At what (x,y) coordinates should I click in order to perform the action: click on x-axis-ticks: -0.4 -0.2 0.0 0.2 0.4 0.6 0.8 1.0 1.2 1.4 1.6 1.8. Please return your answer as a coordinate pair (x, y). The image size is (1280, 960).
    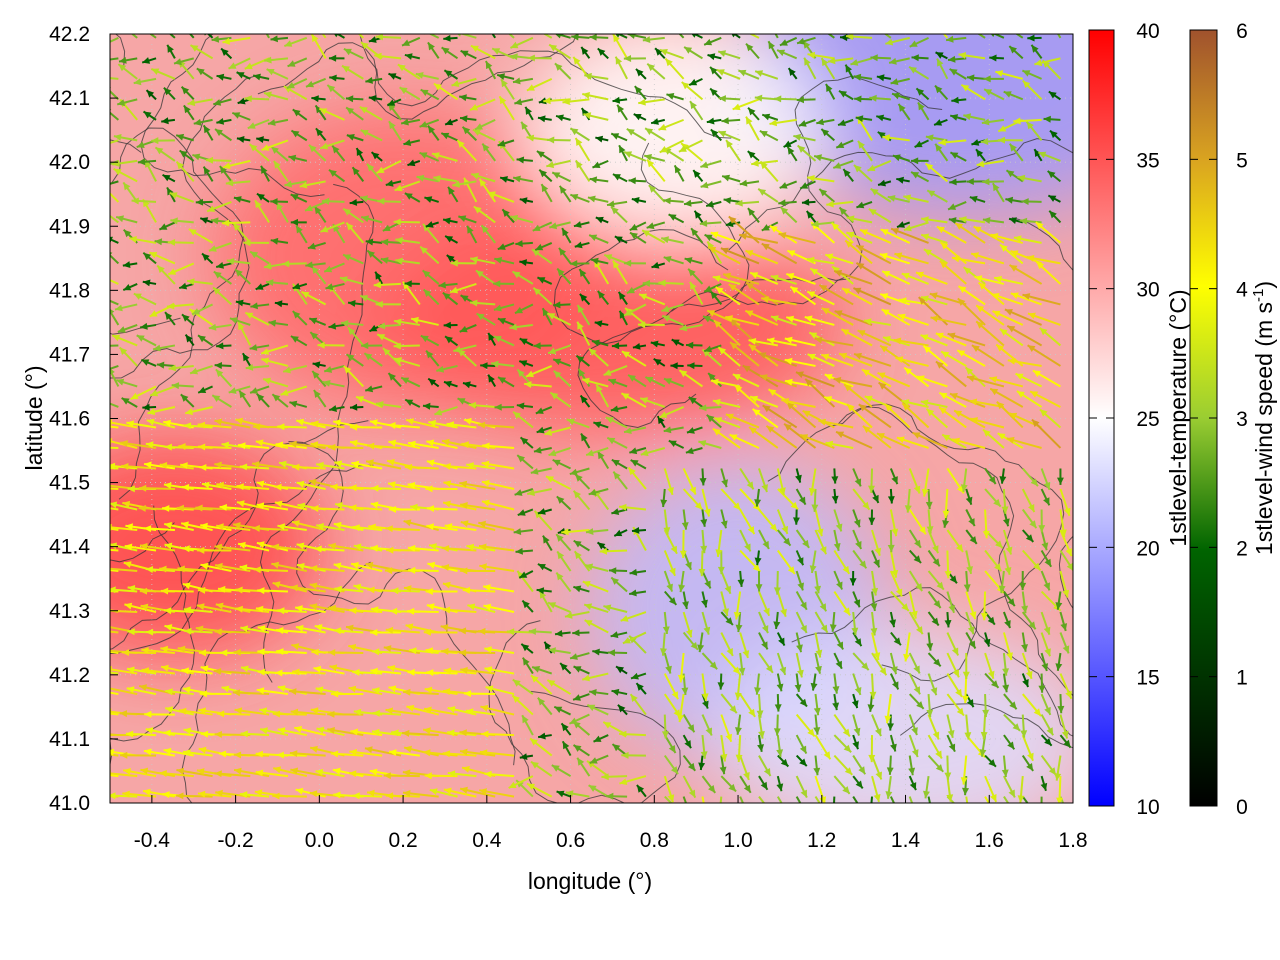
    Looking at the image, I should click on (611, 823).